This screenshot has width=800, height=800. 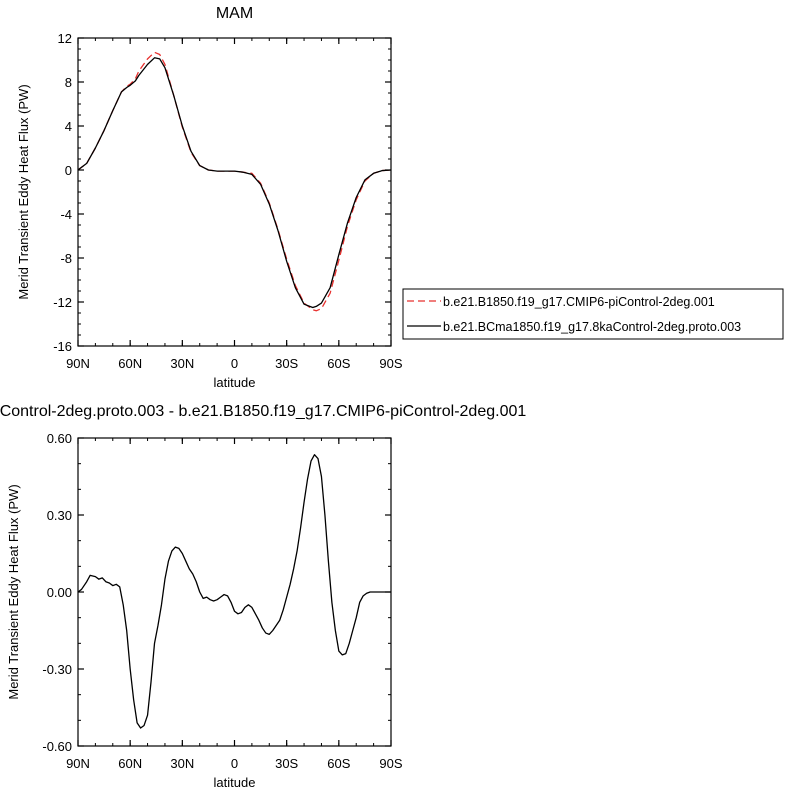 What do you see at coordinates (338, 363) in the screenshot?
I see `chart-1-x-tick-label: 60S` at bounding box center [338, 363].